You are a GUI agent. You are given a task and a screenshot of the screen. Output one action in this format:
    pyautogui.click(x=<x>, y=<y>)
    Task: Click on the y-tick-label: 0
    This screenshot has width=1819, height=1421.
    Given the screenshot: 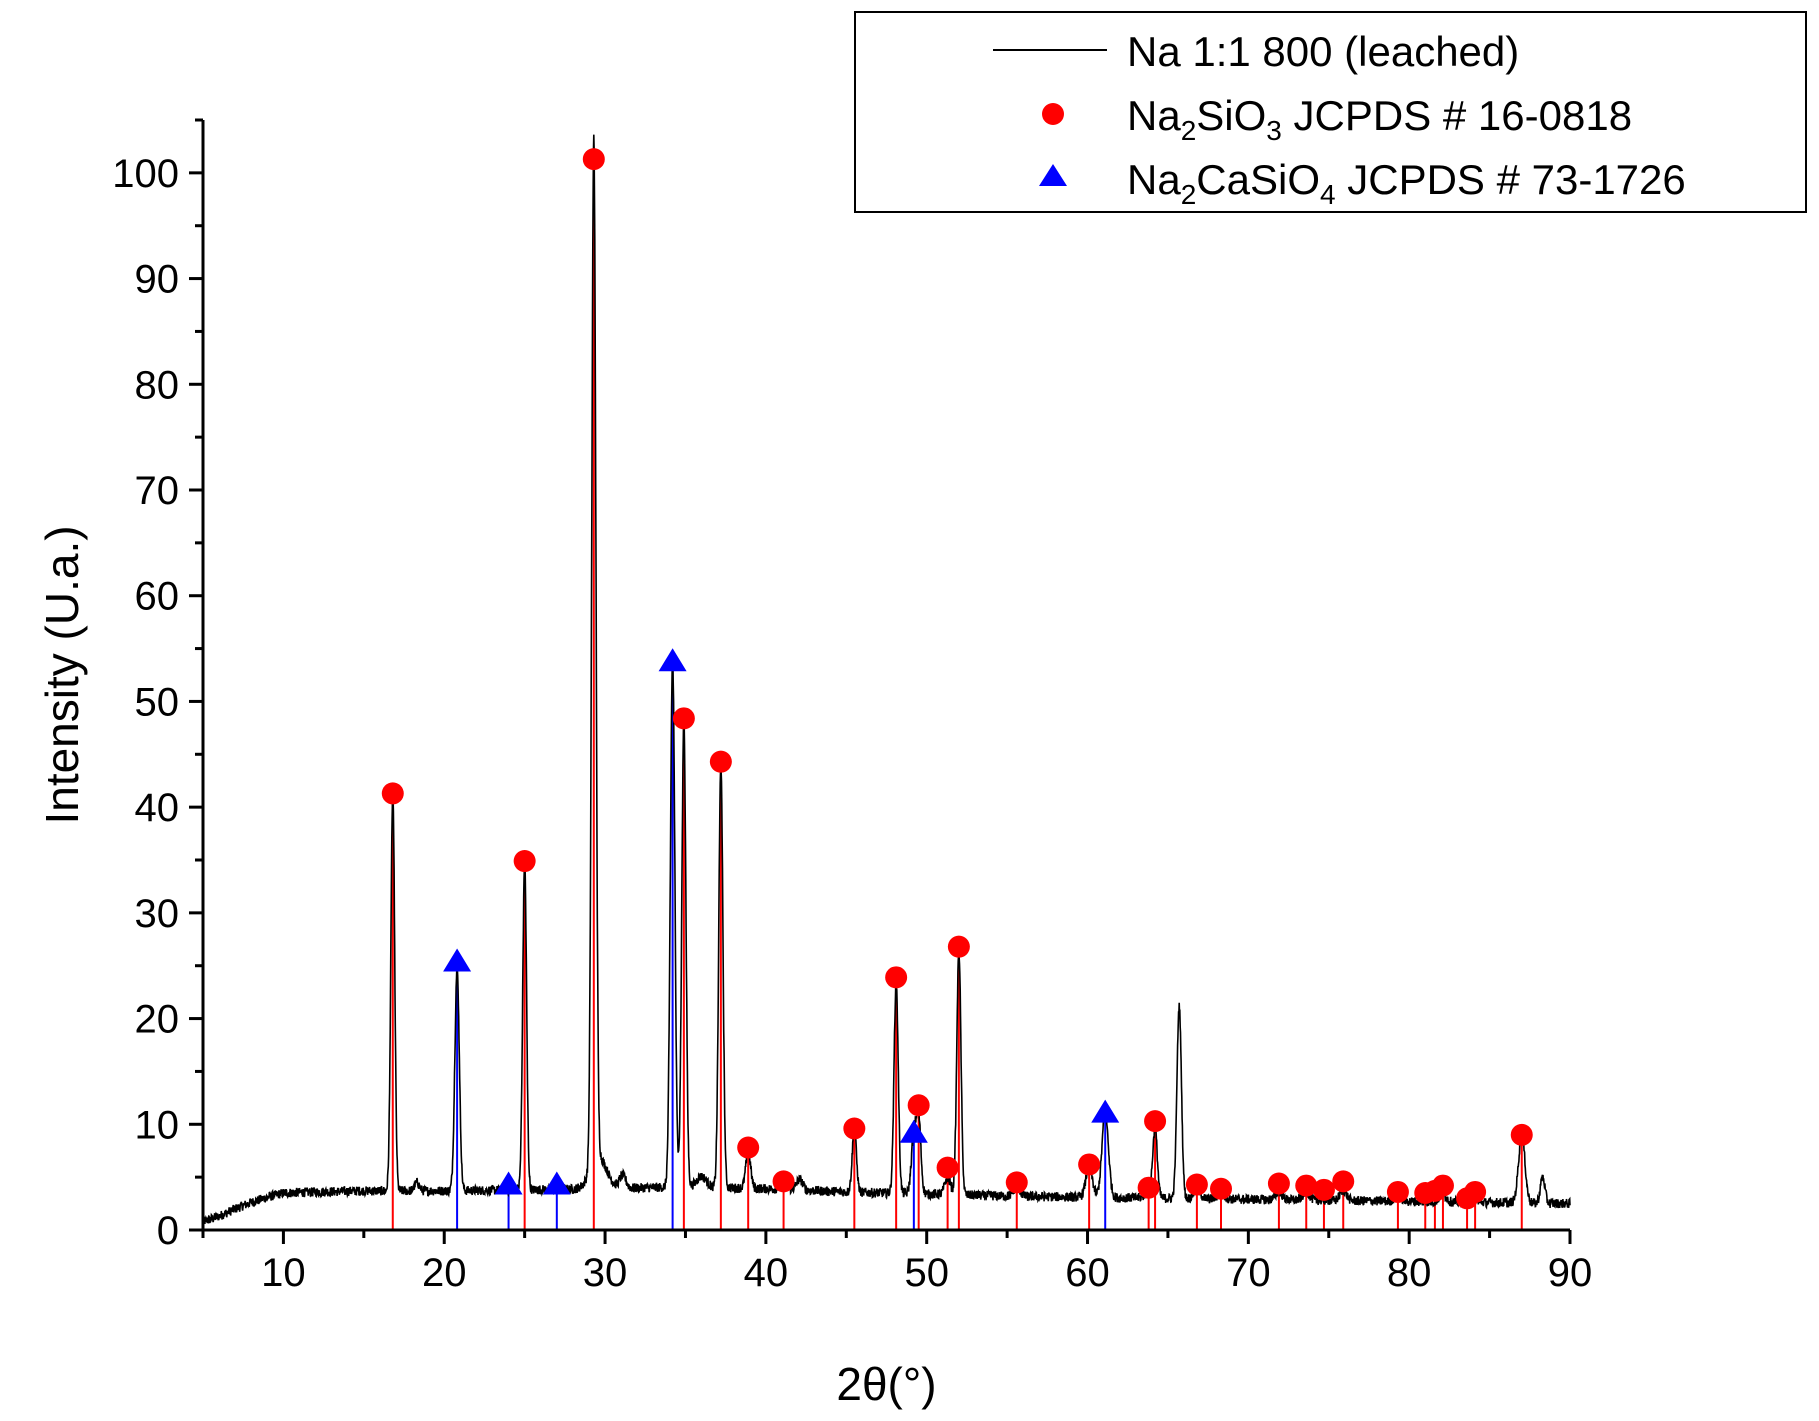 What is the action you would take?
    pyautogui.click(x=168, y=1231)
    